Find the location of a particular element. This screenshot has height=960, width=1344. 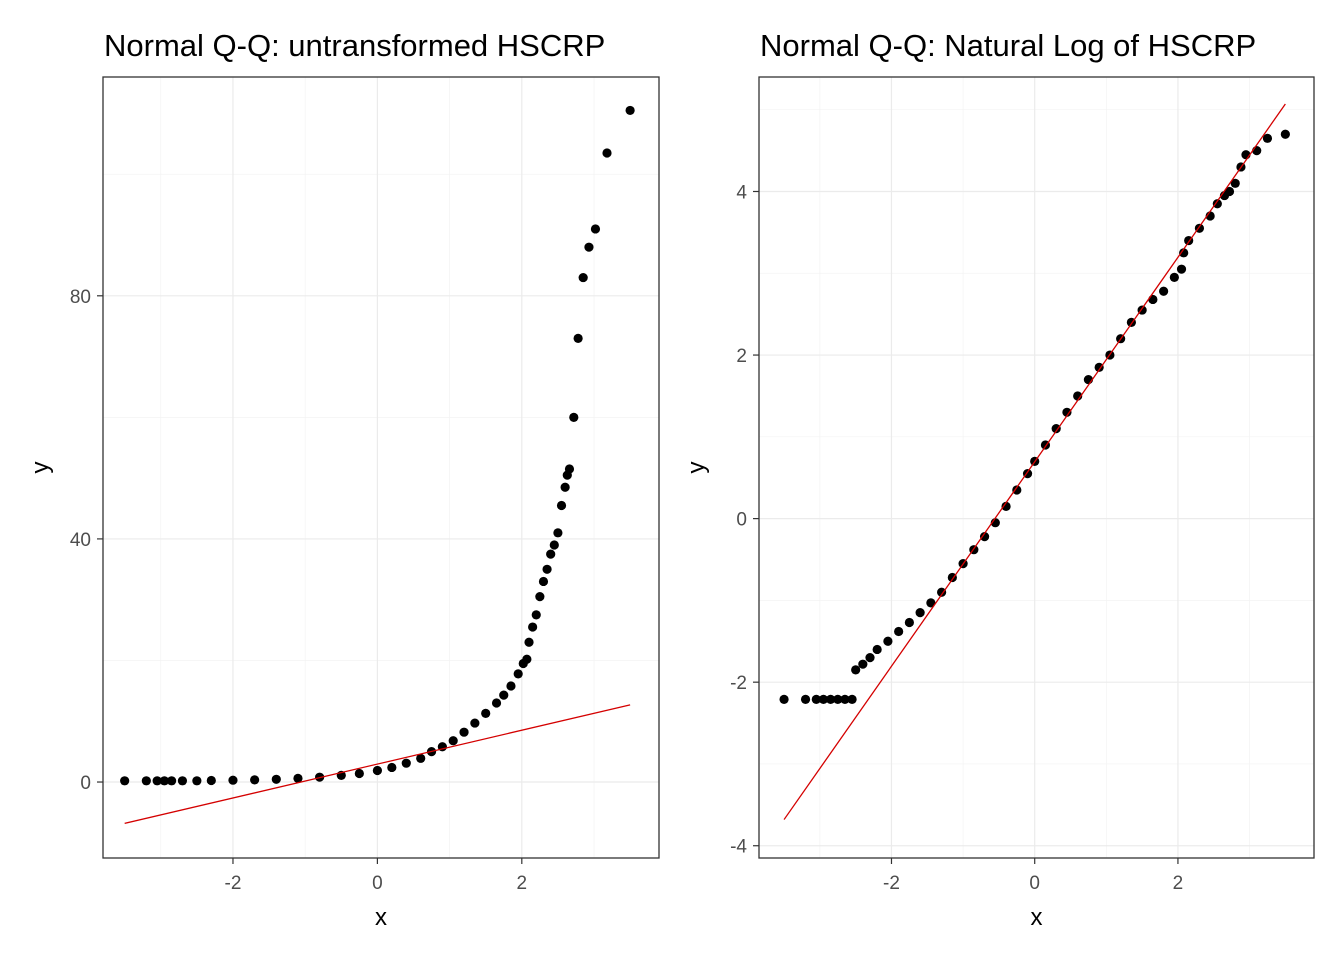

y-tick-label: 80 is located at coordinates (80, 297).